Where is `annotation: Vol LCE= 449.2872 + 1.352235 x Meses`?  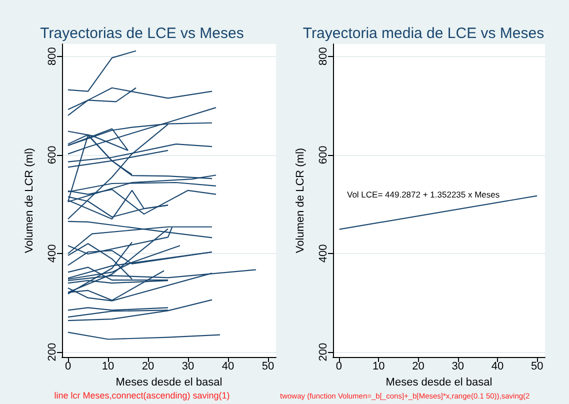
annotation: Vol LCE= 449.2872 + 1.352235 x Meses is located at coordinates (423, 195).